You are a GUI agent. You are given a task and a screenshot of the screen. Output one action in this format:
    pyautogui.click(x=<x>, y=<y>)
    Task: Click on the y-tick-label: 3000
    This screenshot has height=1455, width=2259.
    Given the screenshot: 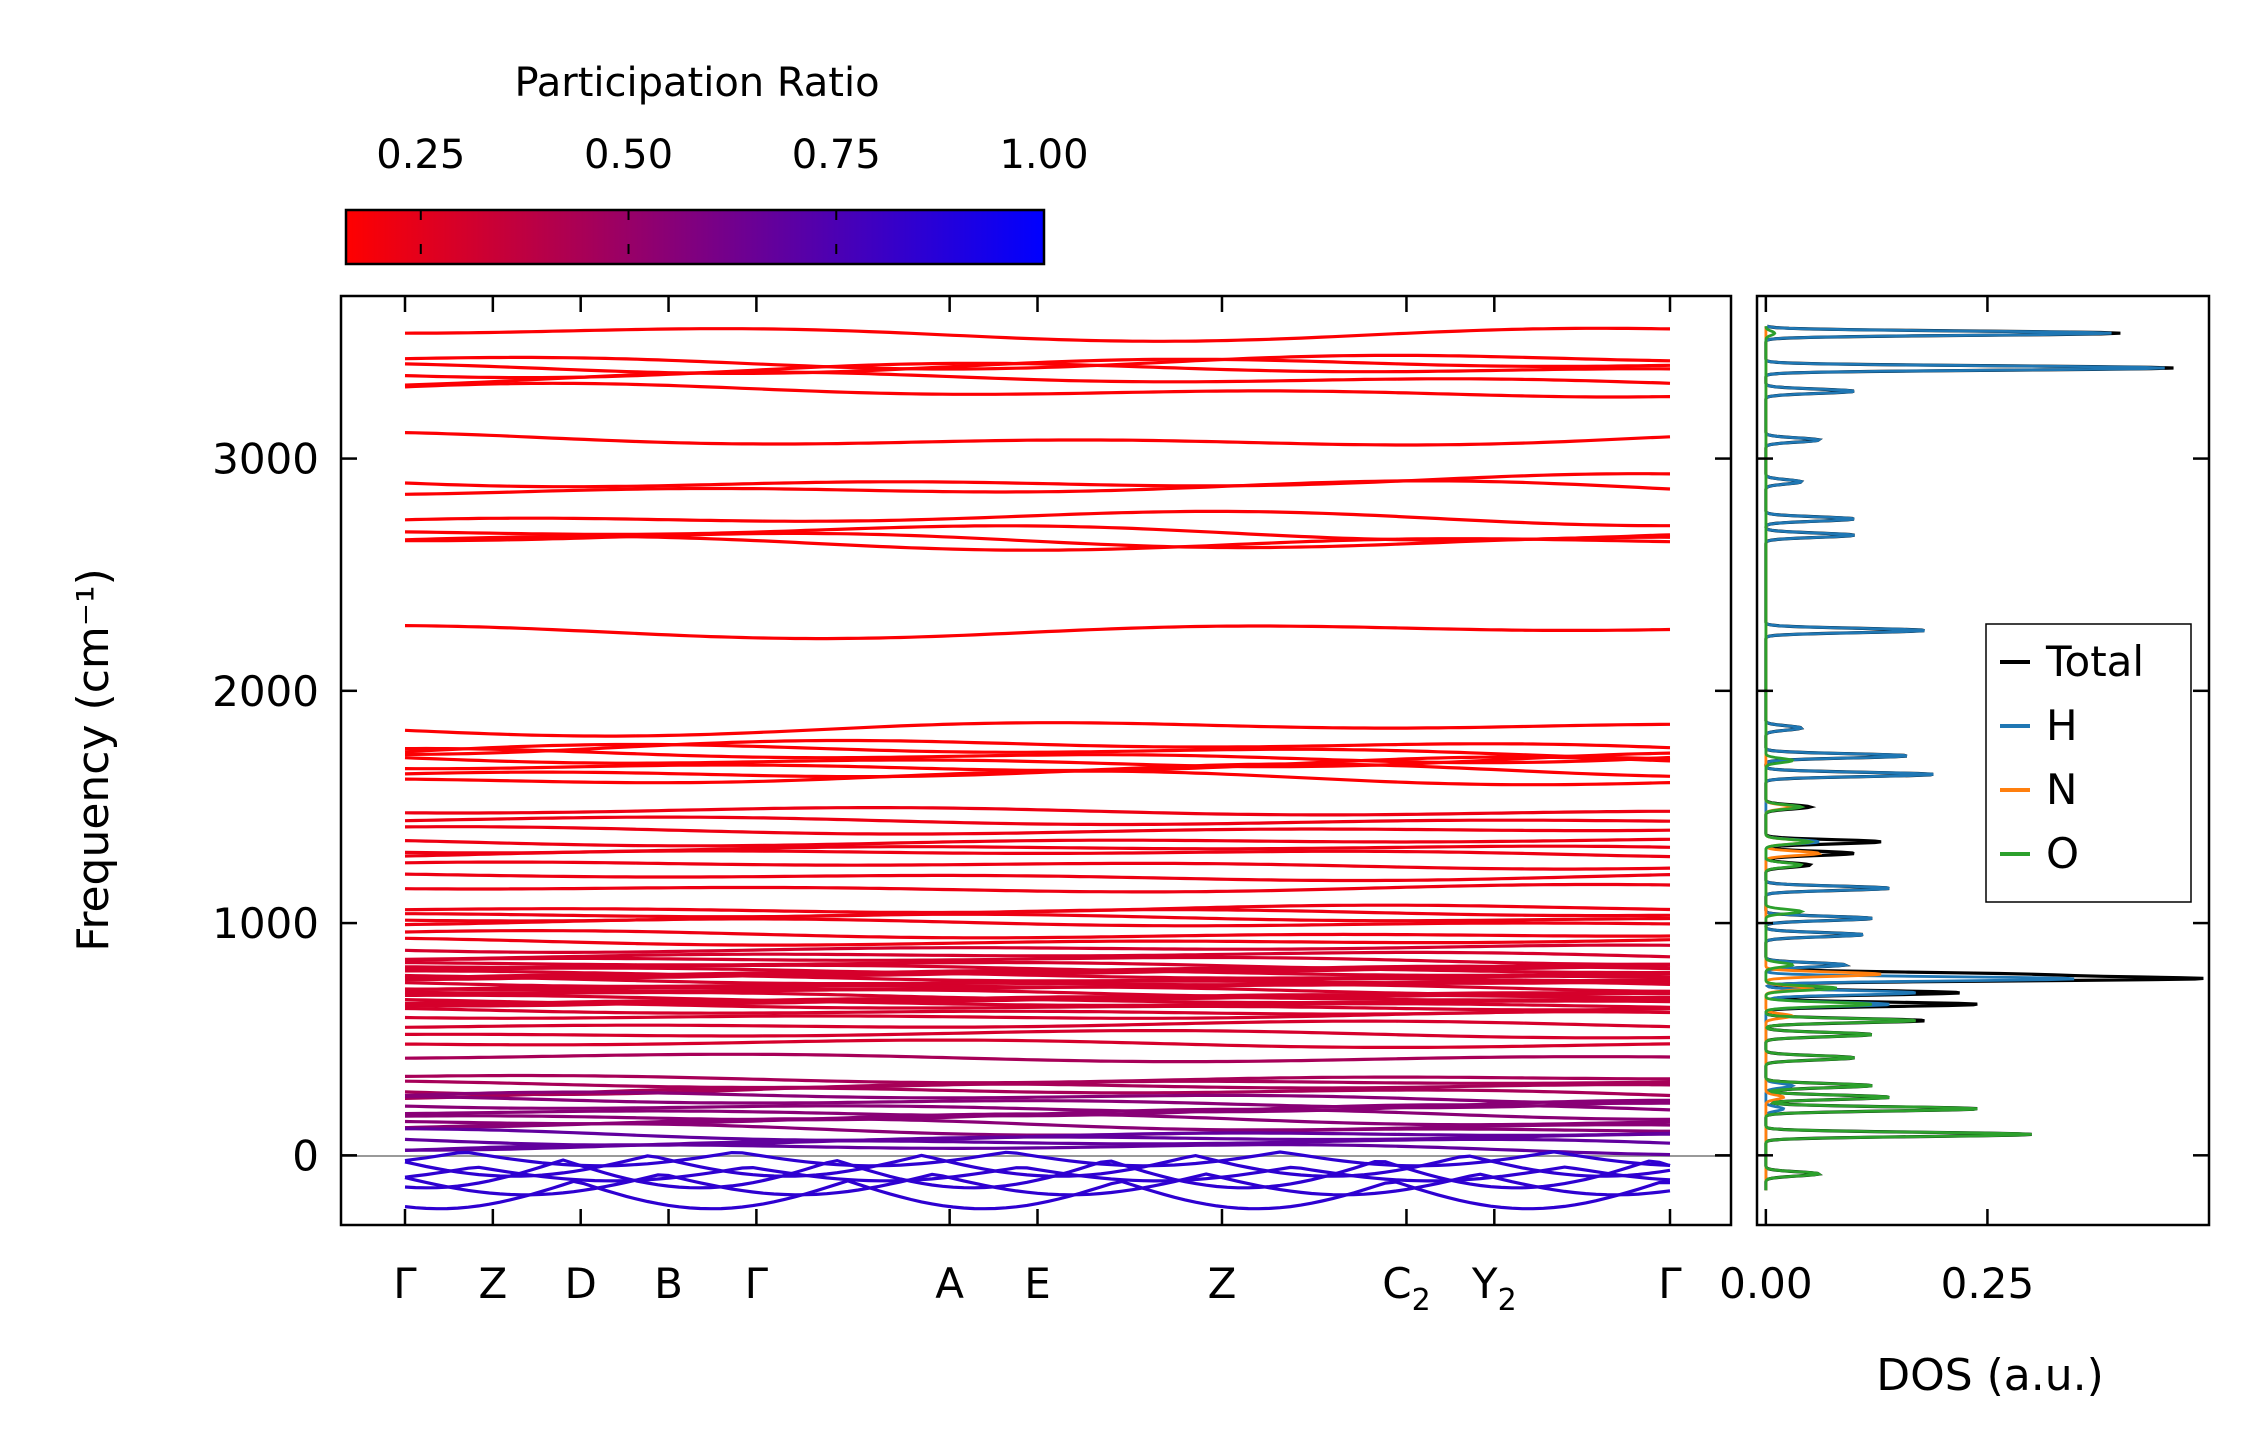 What is the action you would take?
    pyautogui.click(x=265, y=459)
    